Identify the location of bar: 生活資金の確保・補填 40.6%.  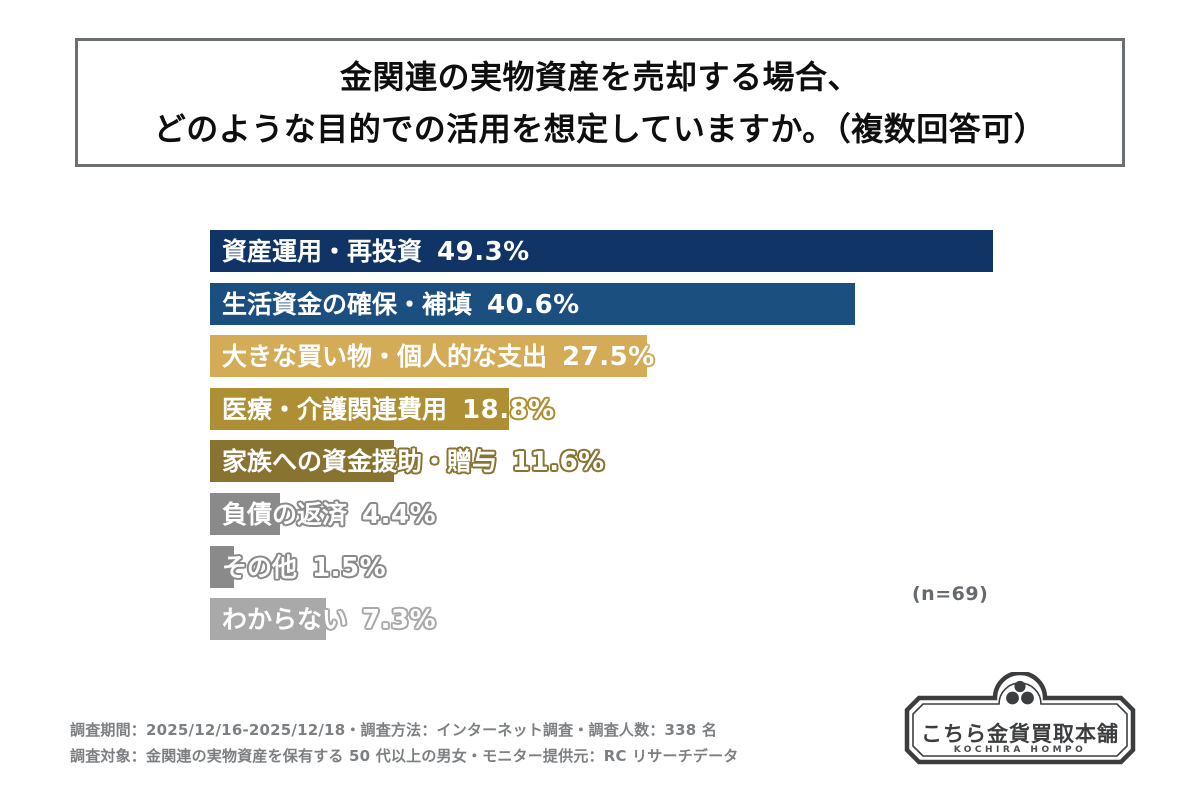
(532, 303).